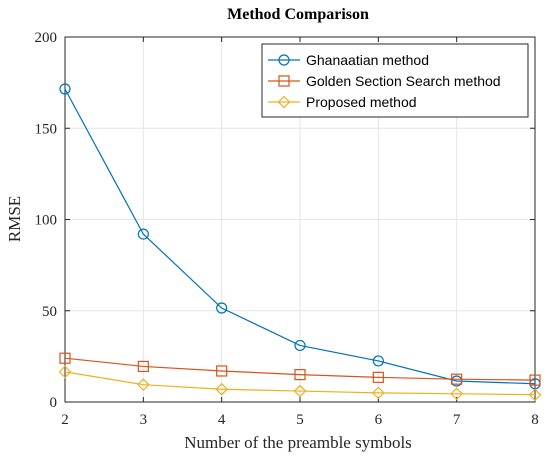 This screenshot has height=460, width=550. I want to click on series-golden-section-search-method, so click(300, 369).